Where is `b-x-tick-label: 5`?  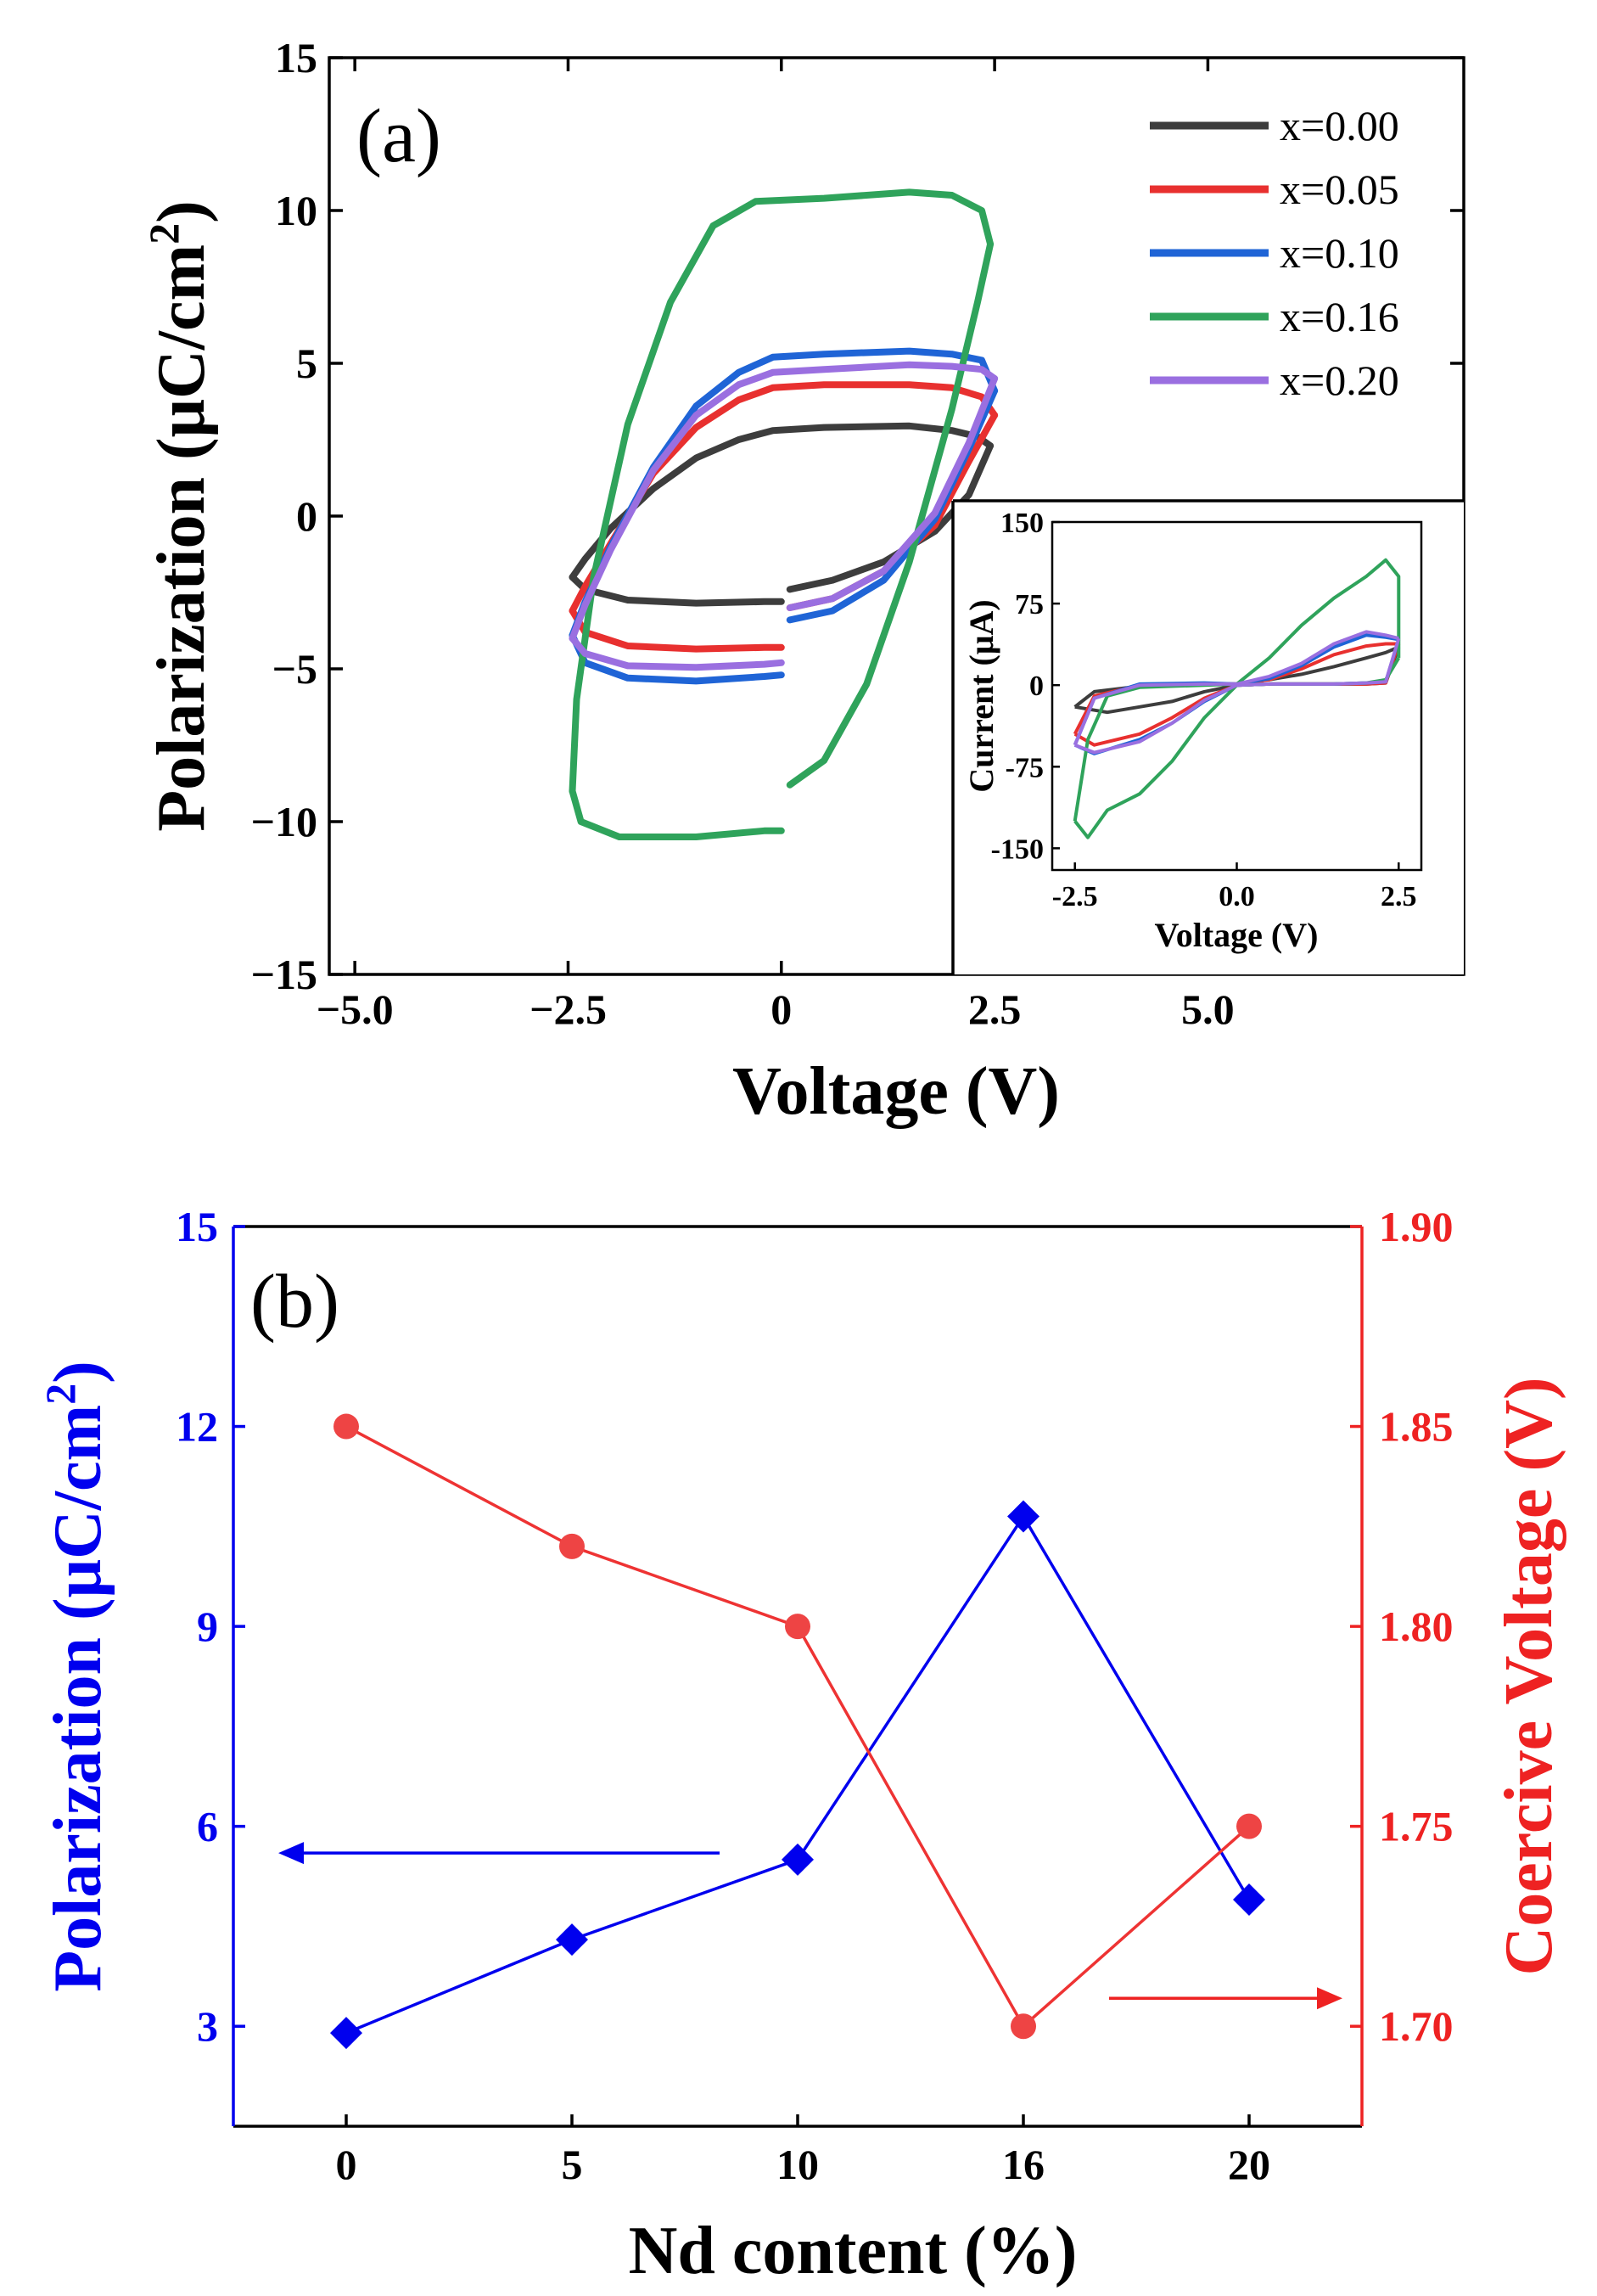
b-x-tick-label: 5 is located at coordinates (572, 2164).